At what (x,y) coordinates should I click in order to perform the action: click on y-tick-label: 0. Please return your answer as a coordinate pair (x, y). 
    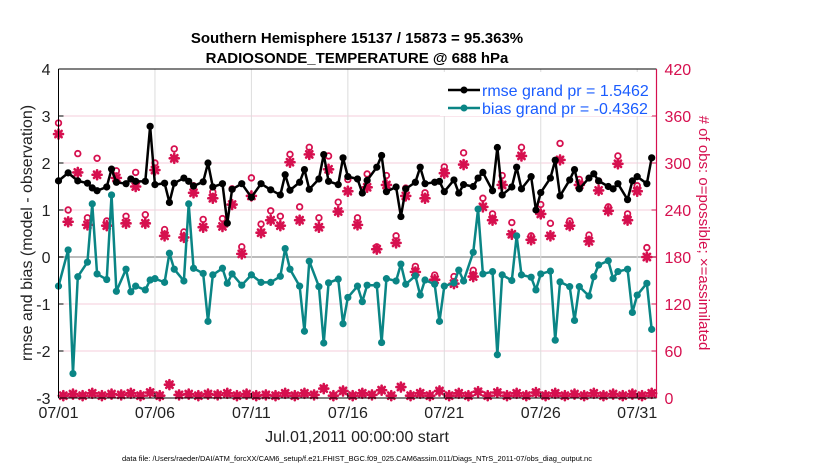
    Looking at the image, I should click on (46, 258).